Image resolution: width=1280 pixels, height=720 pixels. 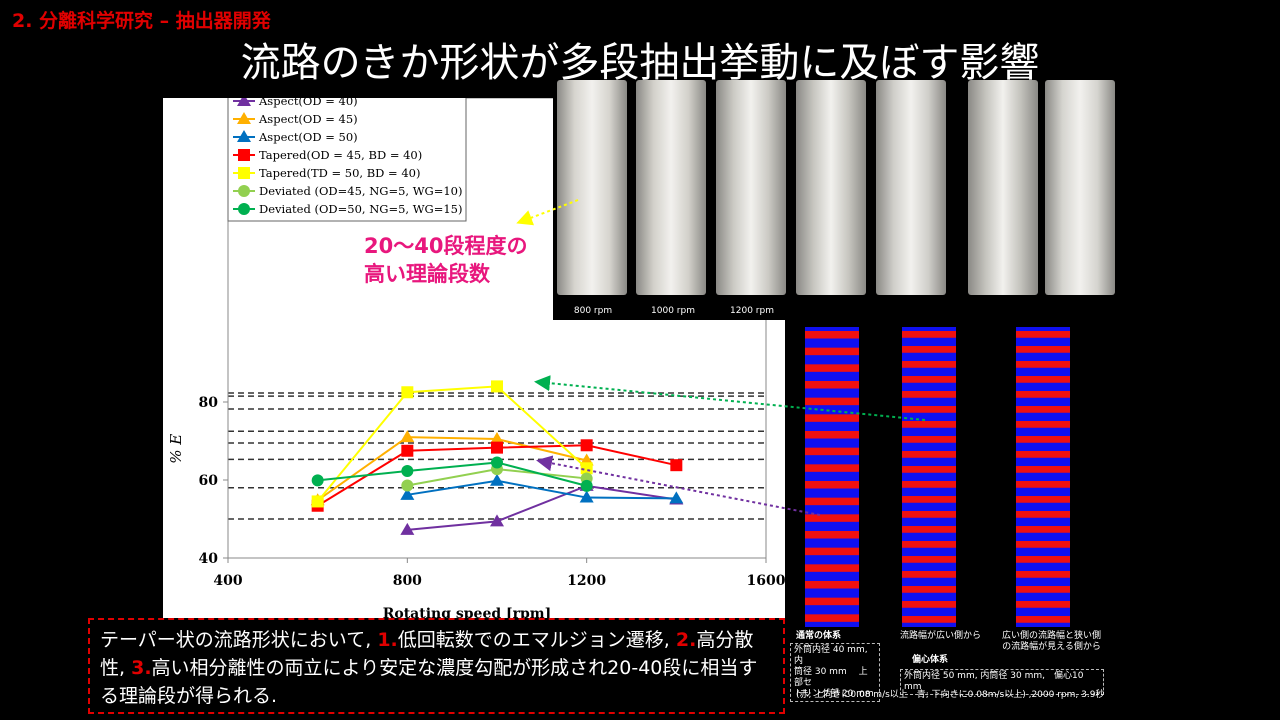 I want to click on stage-annotation: 20～40段程度の 高い理論段数, so click(x=446, y=260).